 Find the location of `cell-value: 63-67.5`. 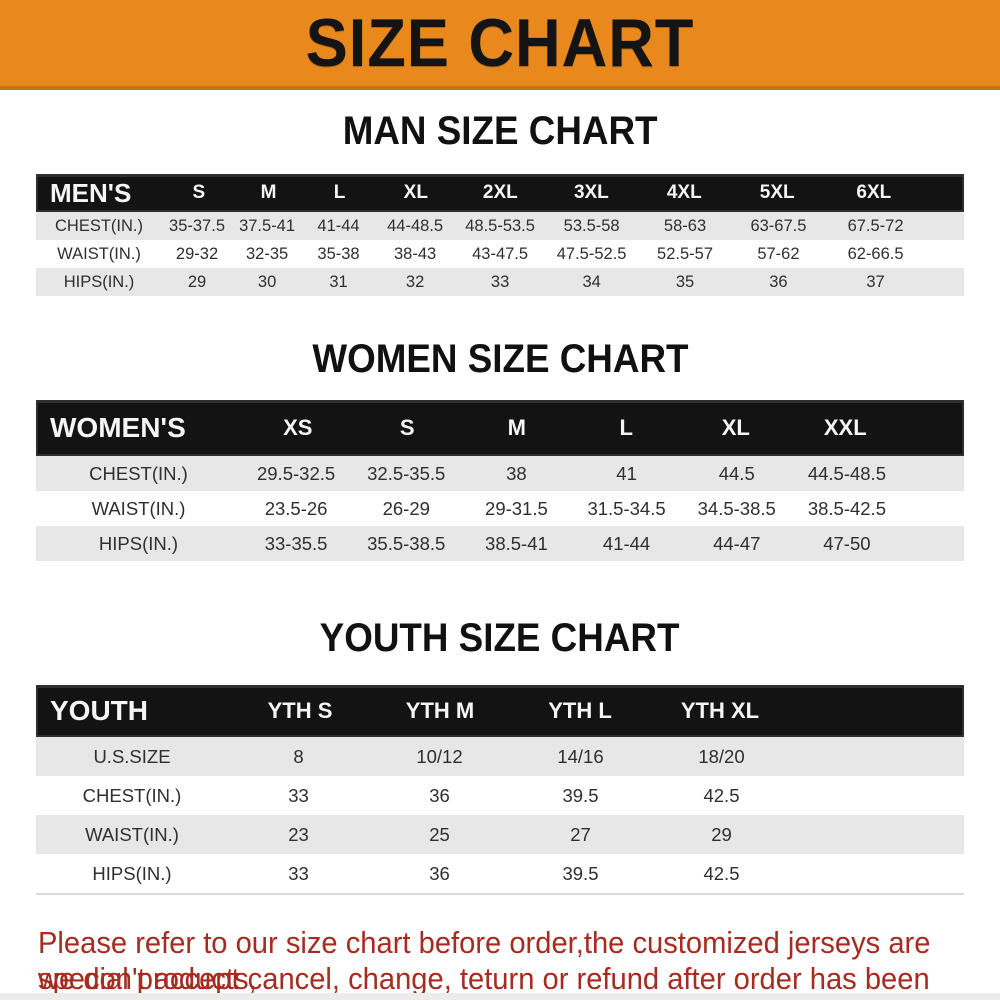

cell-value: 63-67.5 is located at coordinates (778, 225).